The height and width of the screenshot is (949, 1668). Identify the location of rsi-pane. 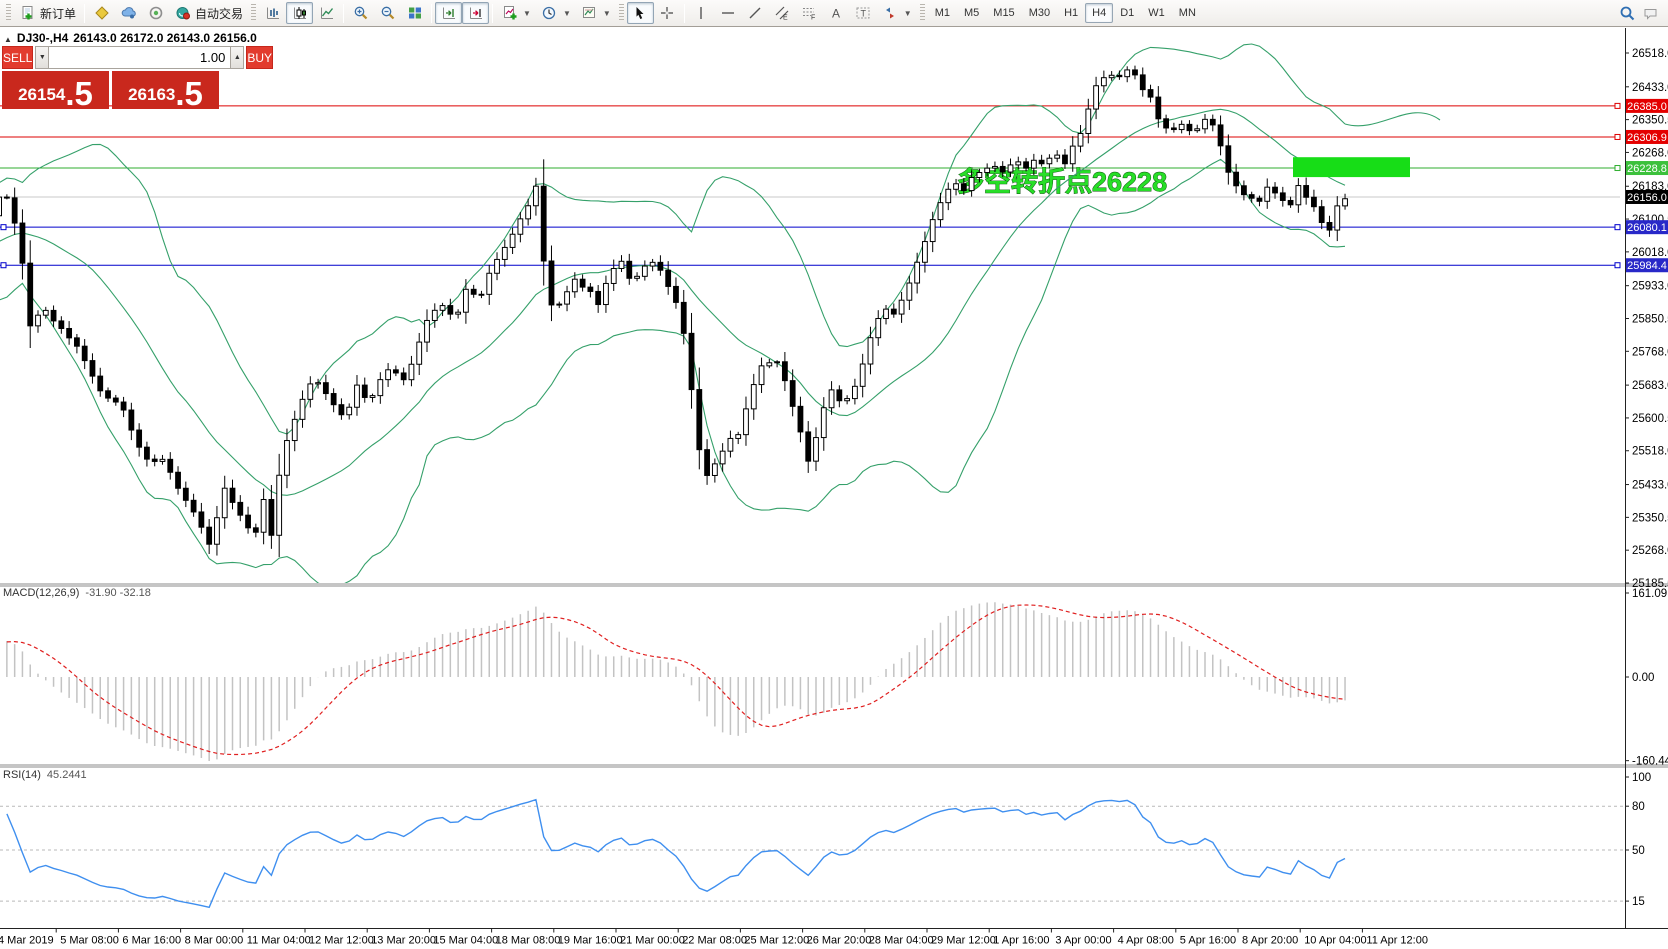
(812, 853).